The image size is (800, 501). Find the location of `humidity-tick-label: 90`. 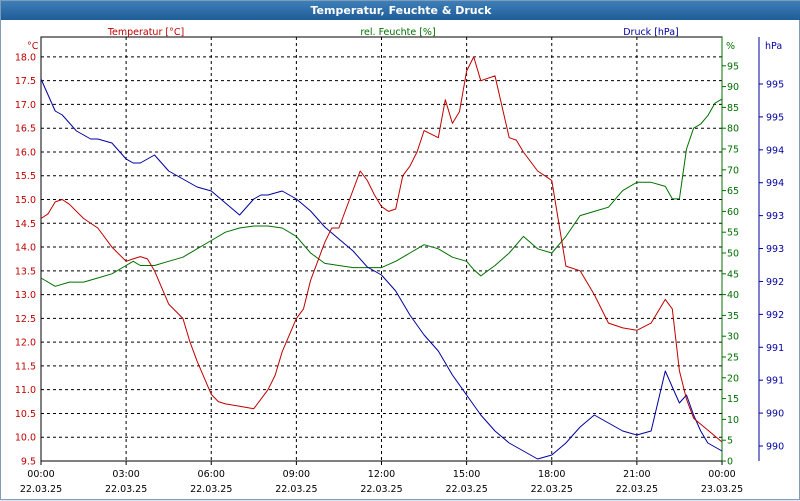

humidity-tick-label: 90 is located at coordinates (733, 87).